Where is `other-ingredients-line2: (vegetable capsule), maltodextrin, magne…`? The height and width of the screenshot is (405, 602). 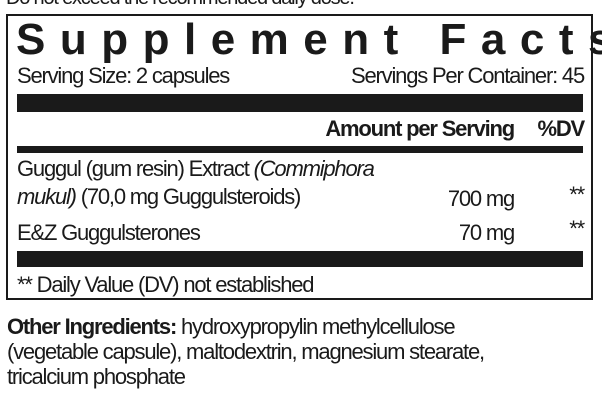 other-ingredients-line2: (vegetable capsule), maltodextrin, magne… is located at coordinates (246, 351).